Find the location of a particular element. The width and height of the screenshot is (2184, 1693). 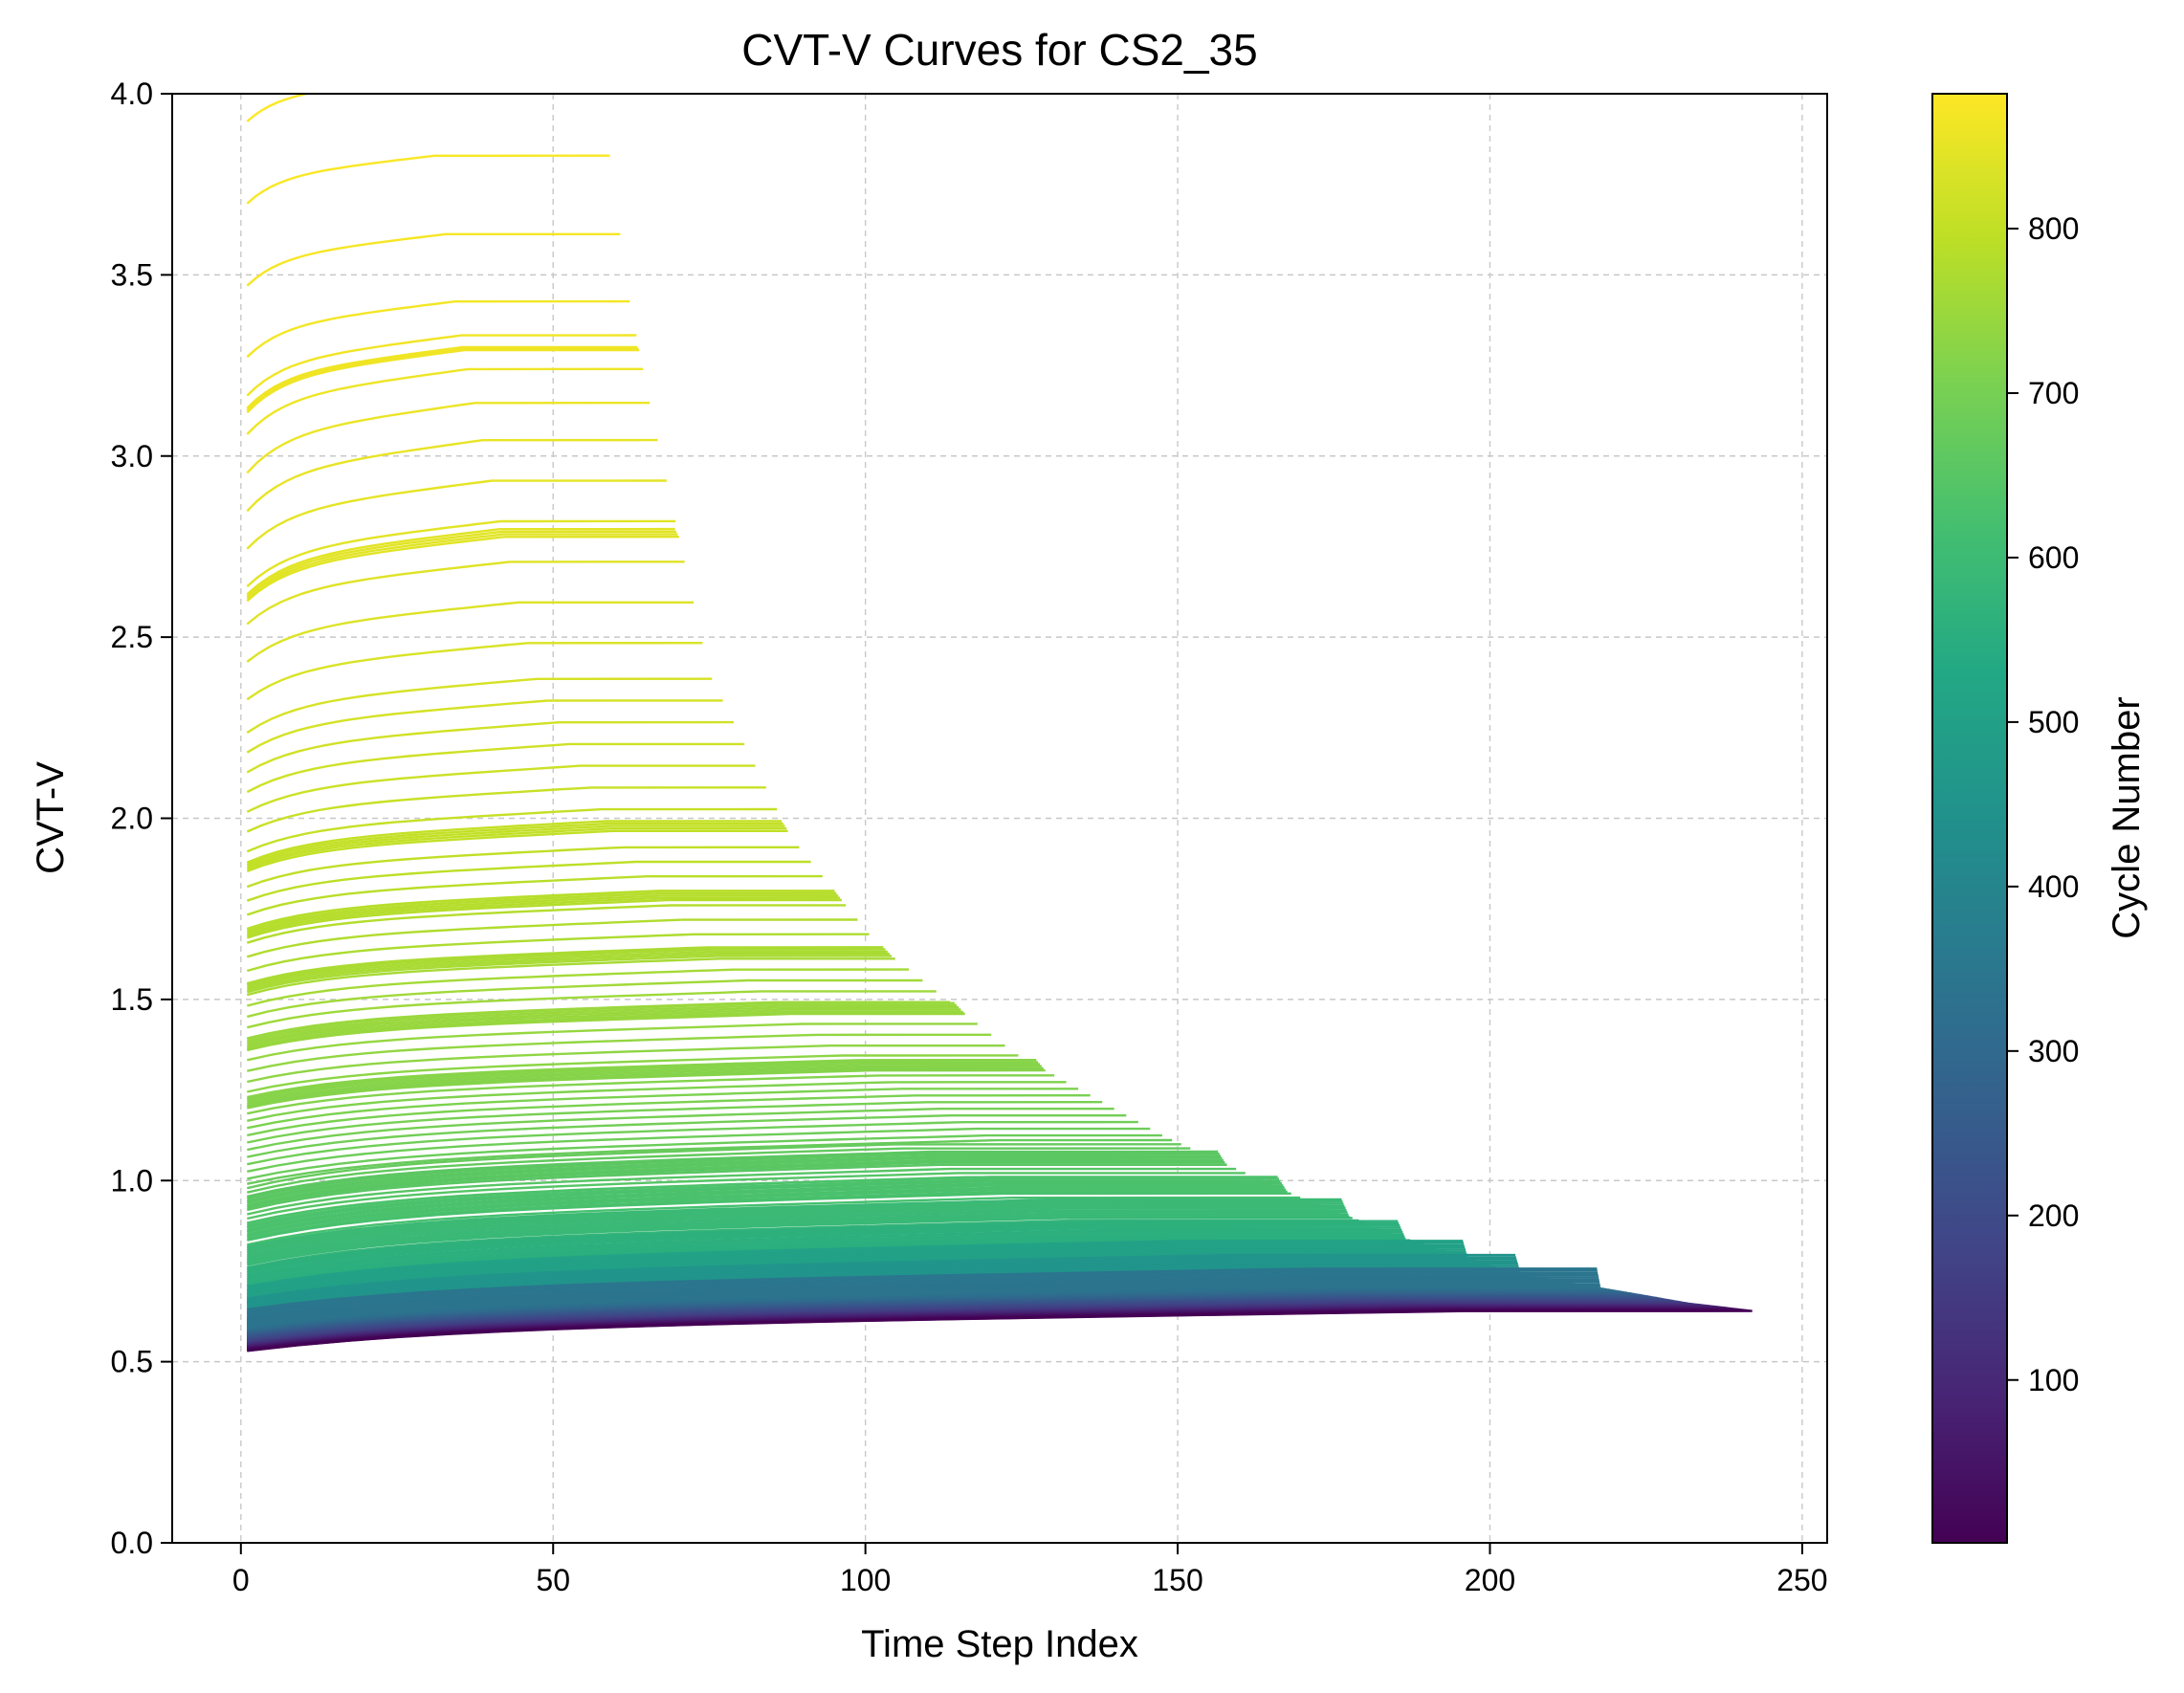

x-axis-label: Time Step Index is located at coordinates (1000, 1644).